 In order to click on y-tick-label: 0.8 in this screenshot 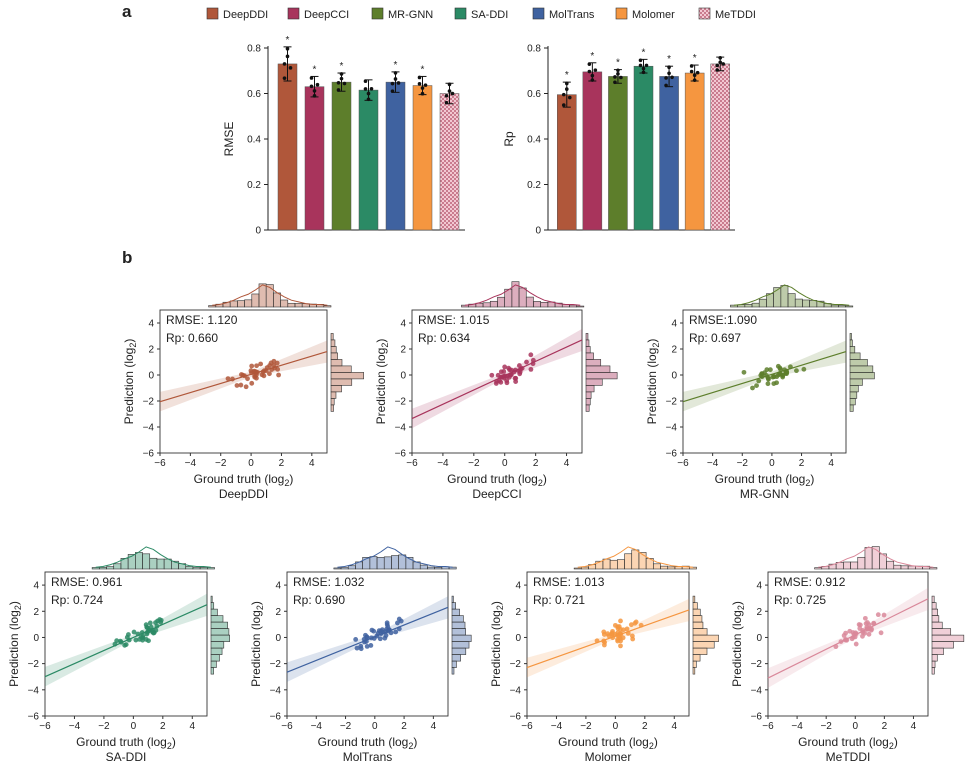, I will do `click(534, 49)`.